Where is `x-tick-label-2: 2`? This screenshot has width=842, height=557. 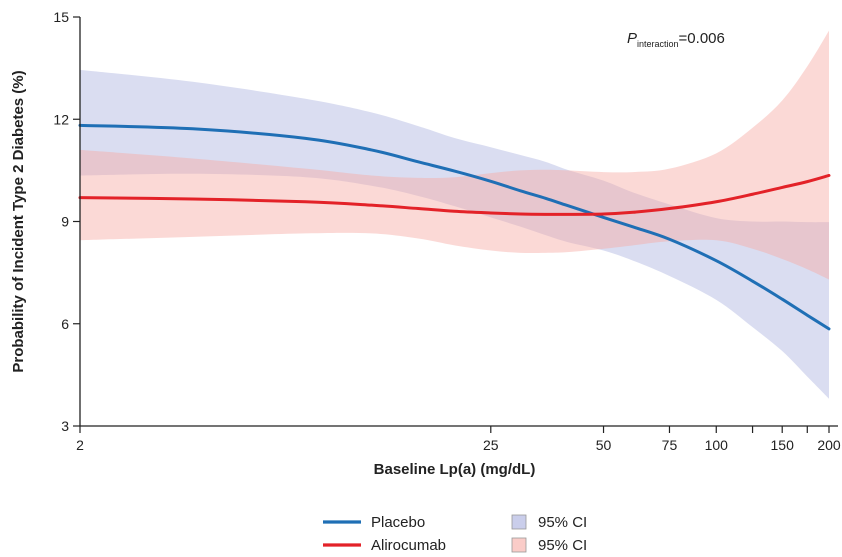
x-tick-label-2: 2 is located at coordinates (80, 445).